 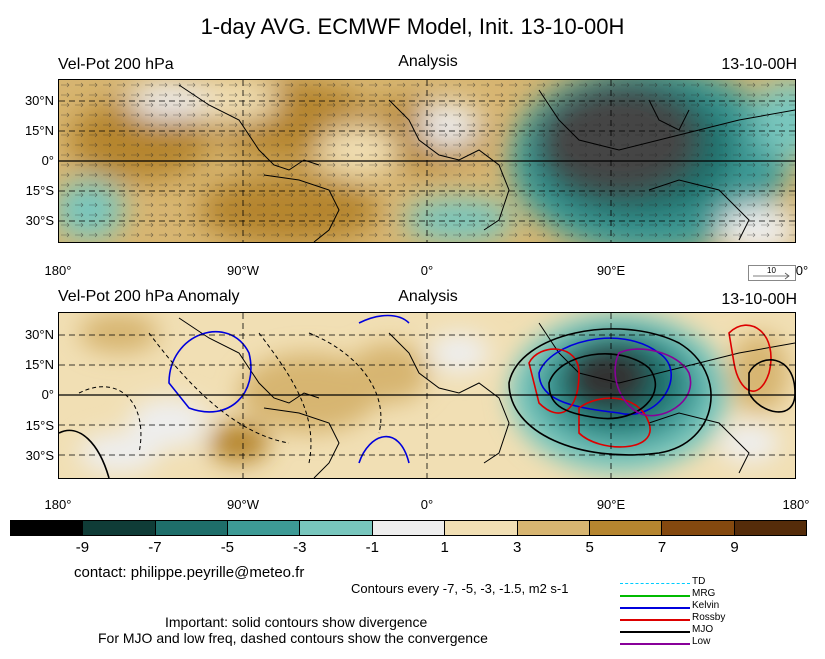 I want to click on legend-item: Rossby, so click(x=675, y=619).